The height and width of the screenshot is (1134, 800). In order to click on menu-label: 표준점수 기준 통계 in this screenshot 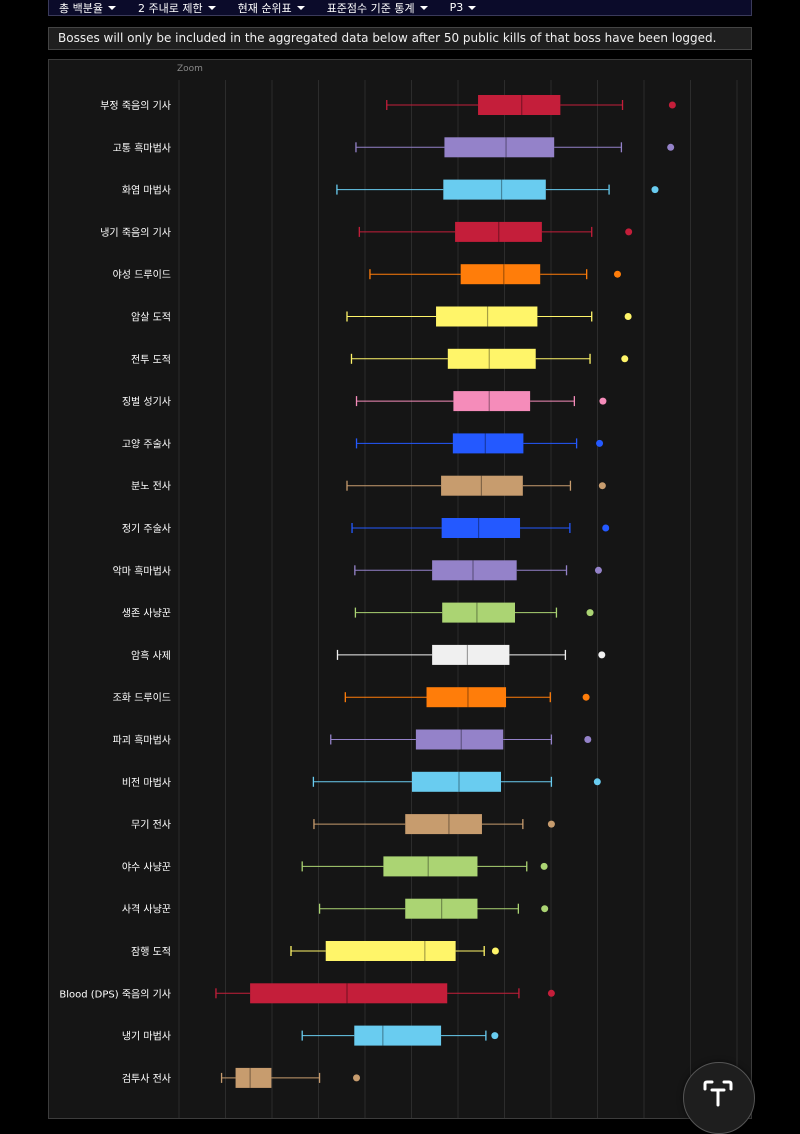, I will do `click(370, 8)`.